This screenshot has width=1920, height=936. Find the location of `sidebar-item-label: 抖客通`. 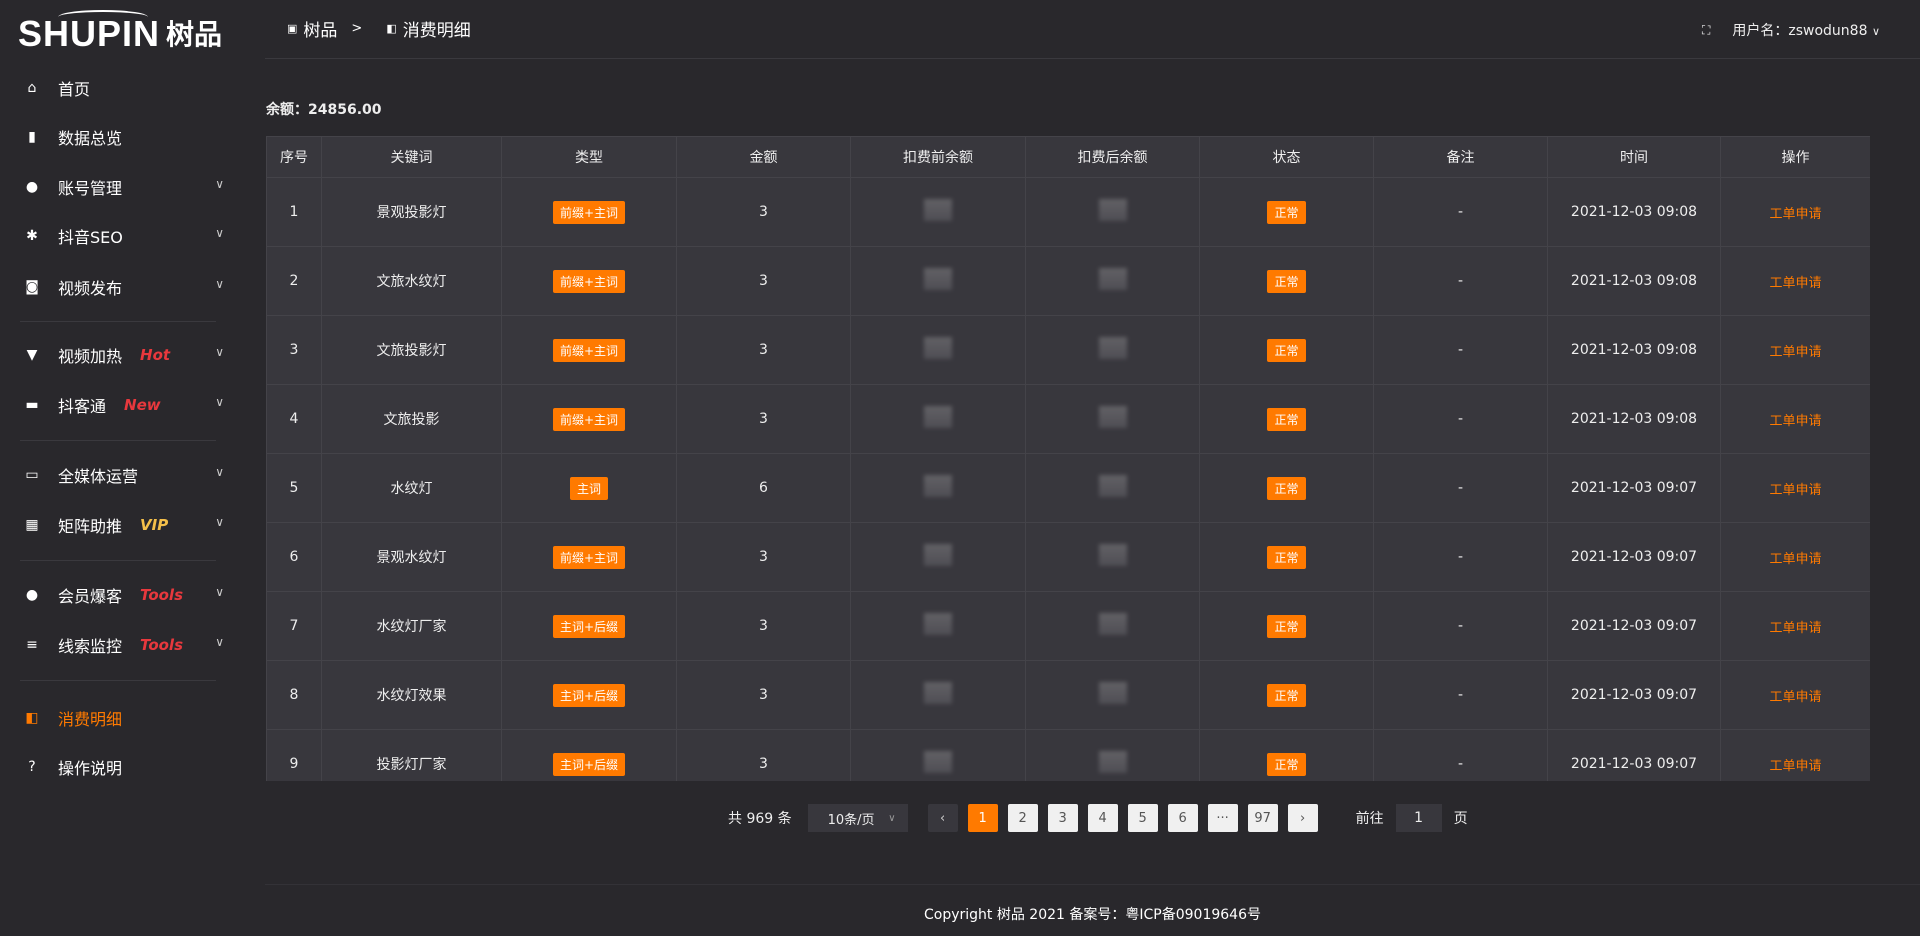

sidebar-item-label: 抖客通 is located at coordinates (82, 406).